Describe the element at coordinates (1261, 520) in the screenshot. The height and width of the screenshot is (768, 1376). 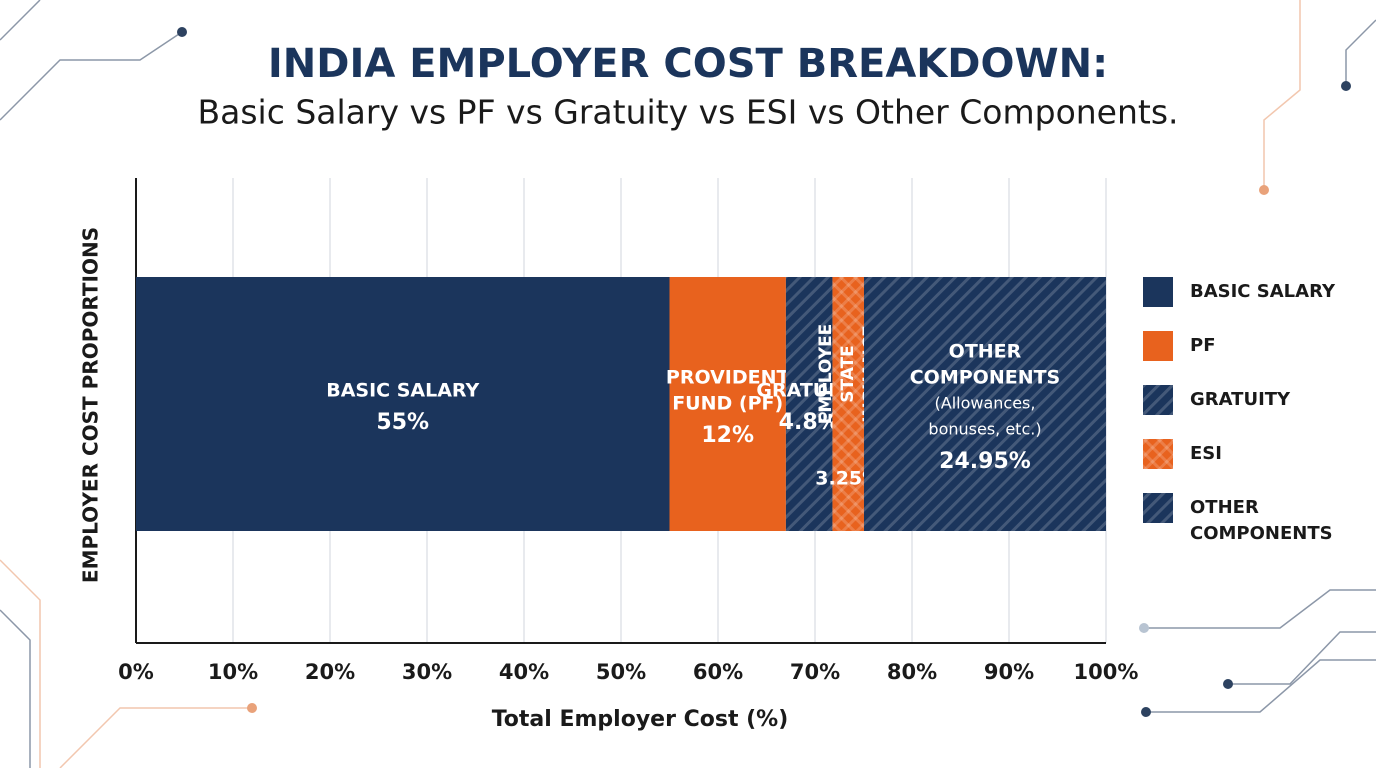
I see `legend-label: OTHER COMPONENTS` at that location.